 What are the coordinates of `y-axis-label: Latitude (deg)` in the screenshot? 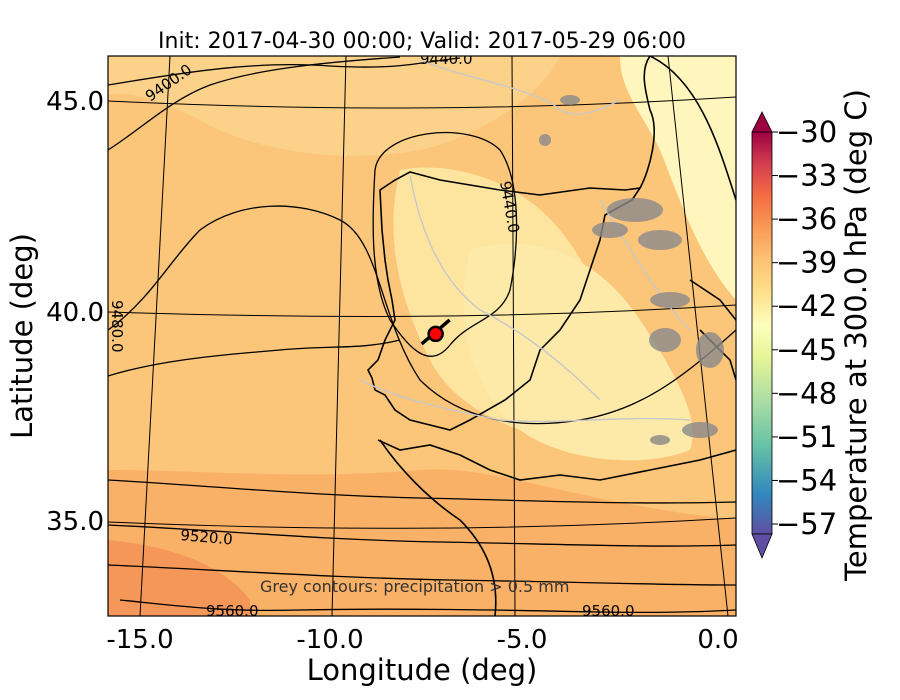 It's located at (22, 336).